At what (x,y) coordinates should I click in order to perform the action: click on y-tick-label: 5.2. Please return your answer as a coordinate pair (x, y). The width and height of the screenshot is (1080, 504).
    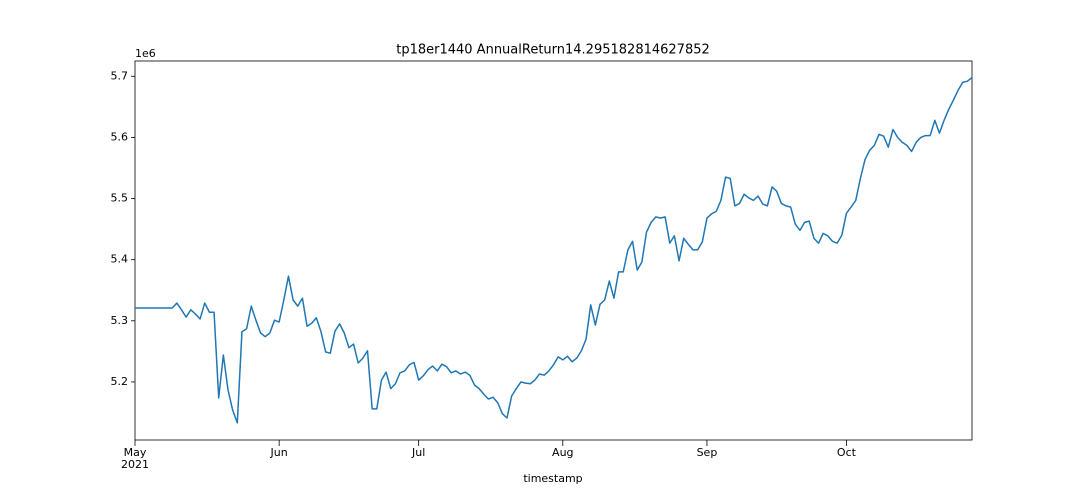
    Looking at the image, I should click on (120, 381).